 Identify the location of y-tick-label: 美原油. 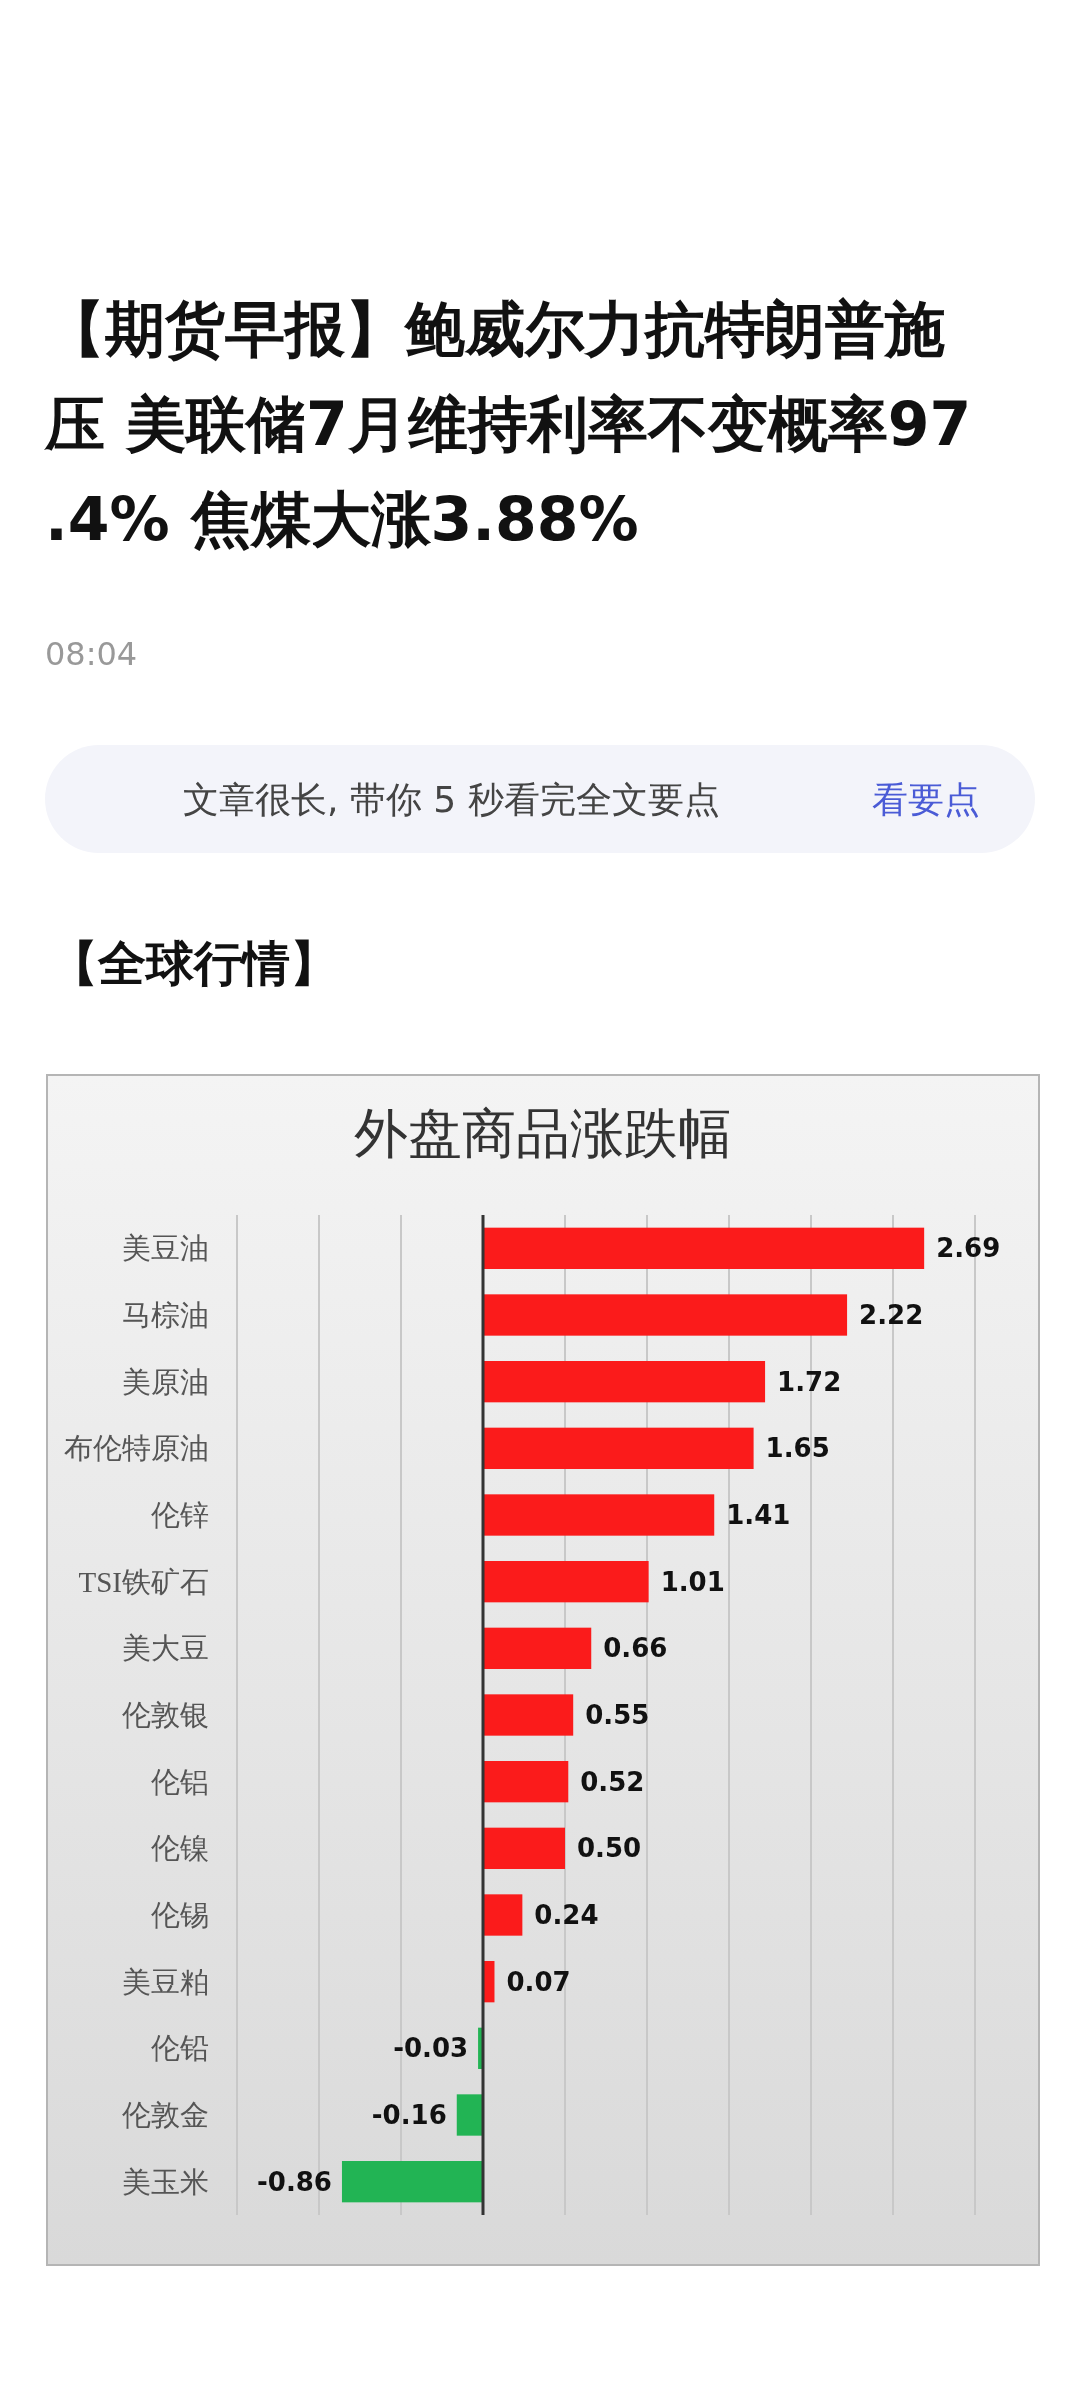
(165, 1381).